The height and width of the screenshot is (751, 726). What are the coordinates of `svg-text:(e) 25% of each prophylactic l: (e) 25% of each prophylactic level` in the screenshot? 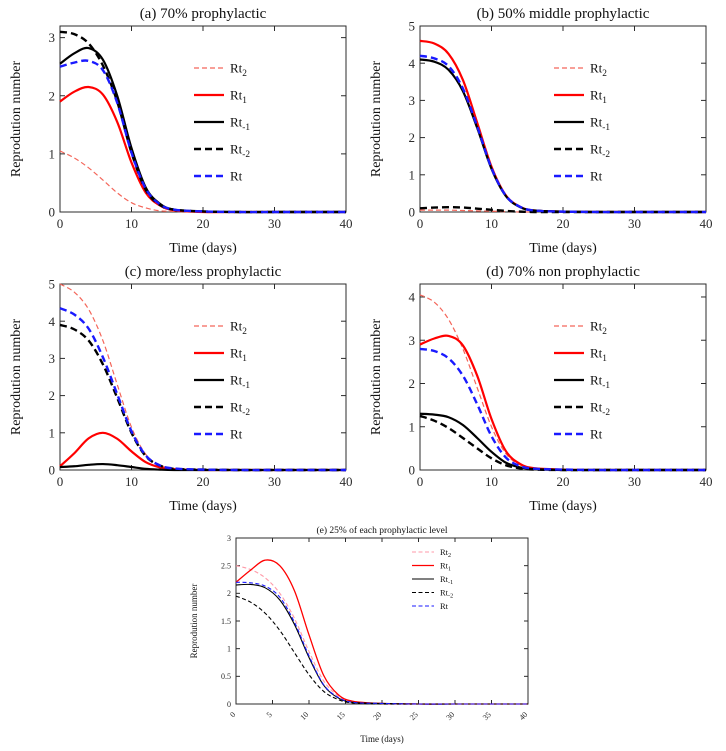 It's located at (381, 530).